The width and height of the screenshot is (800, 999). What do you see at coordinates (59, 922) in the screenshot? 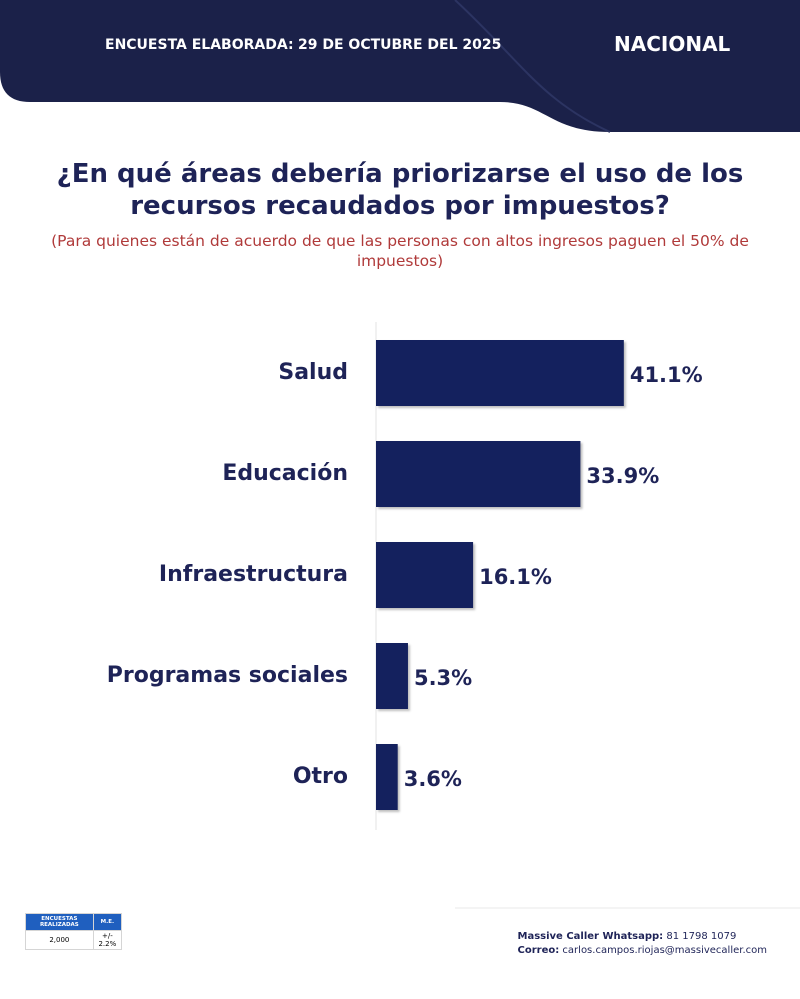
I see `table-header: ENCUESTAS REALIZADAS` at bounding box center [59, 922].